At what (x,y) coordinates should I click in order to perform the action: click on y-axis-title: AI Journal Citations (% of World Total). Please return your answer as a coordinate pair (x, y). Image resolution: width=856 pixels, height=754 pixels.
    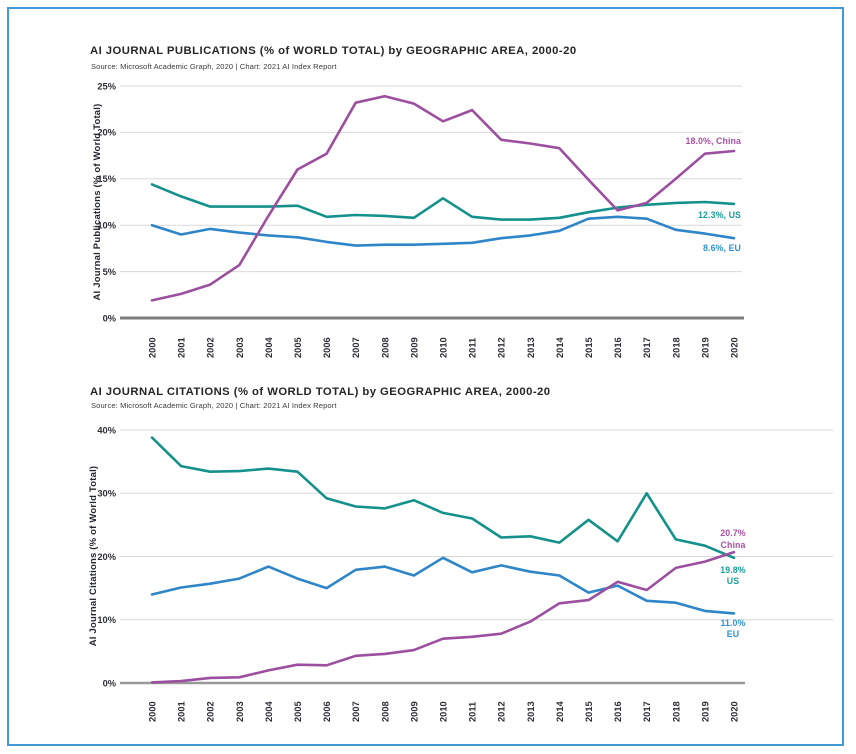
    Looking at the image, I should click on (93, 556).